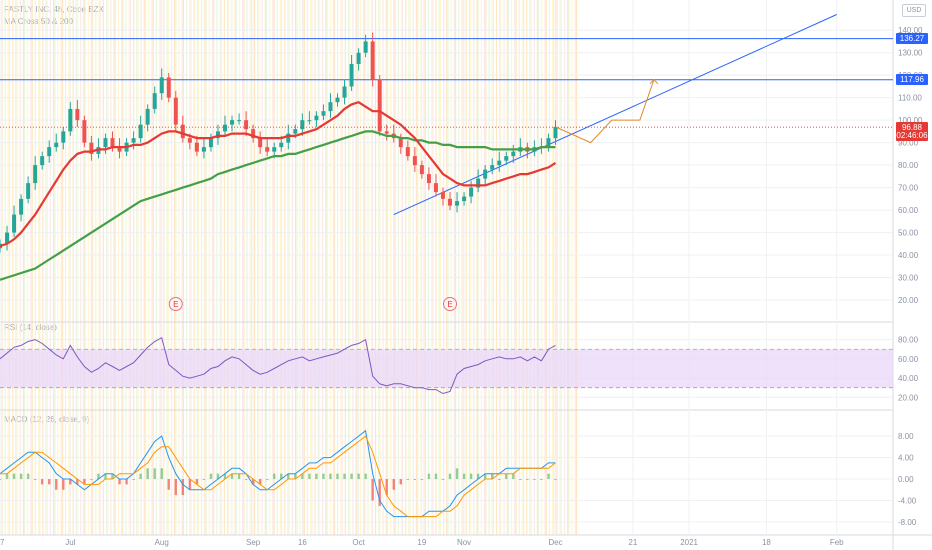 This screenshot has width=932, height=550. Describe the element at coordinates (464, 542) in the screenshot. I see `time-tick-label: Nov` at that location.